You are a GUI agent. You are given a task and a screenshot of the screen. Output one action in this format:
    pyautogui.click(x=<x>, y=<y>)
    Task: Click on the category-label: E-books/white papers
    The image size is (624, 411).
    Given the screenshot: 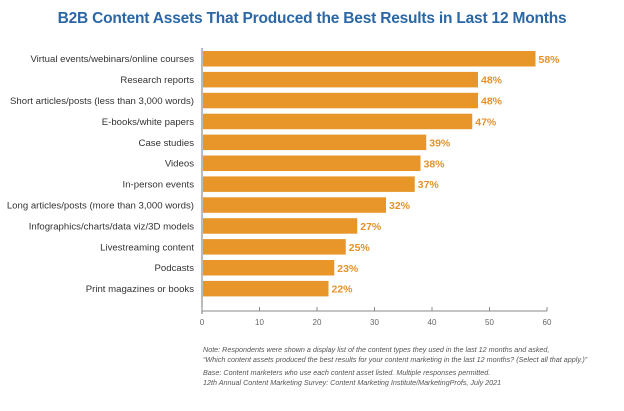 What is the action you would take?
    pyautogui.click(x=148, y=122)
    